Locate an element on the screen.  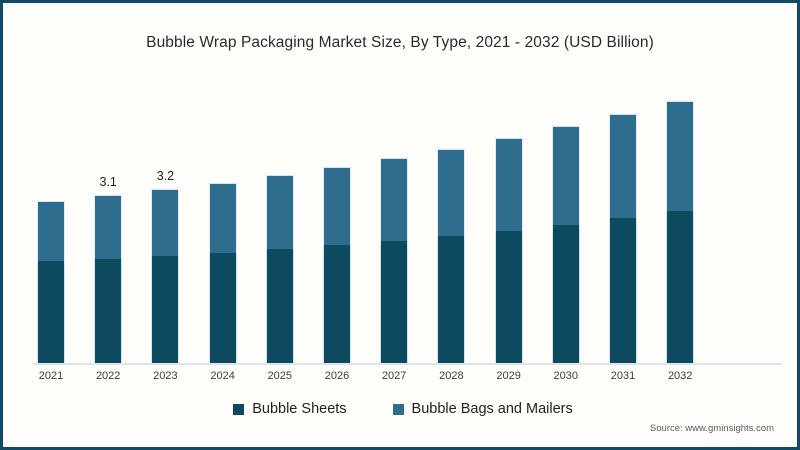
x-axis-tick-label: 2022 is located at coordinates (108, 376).